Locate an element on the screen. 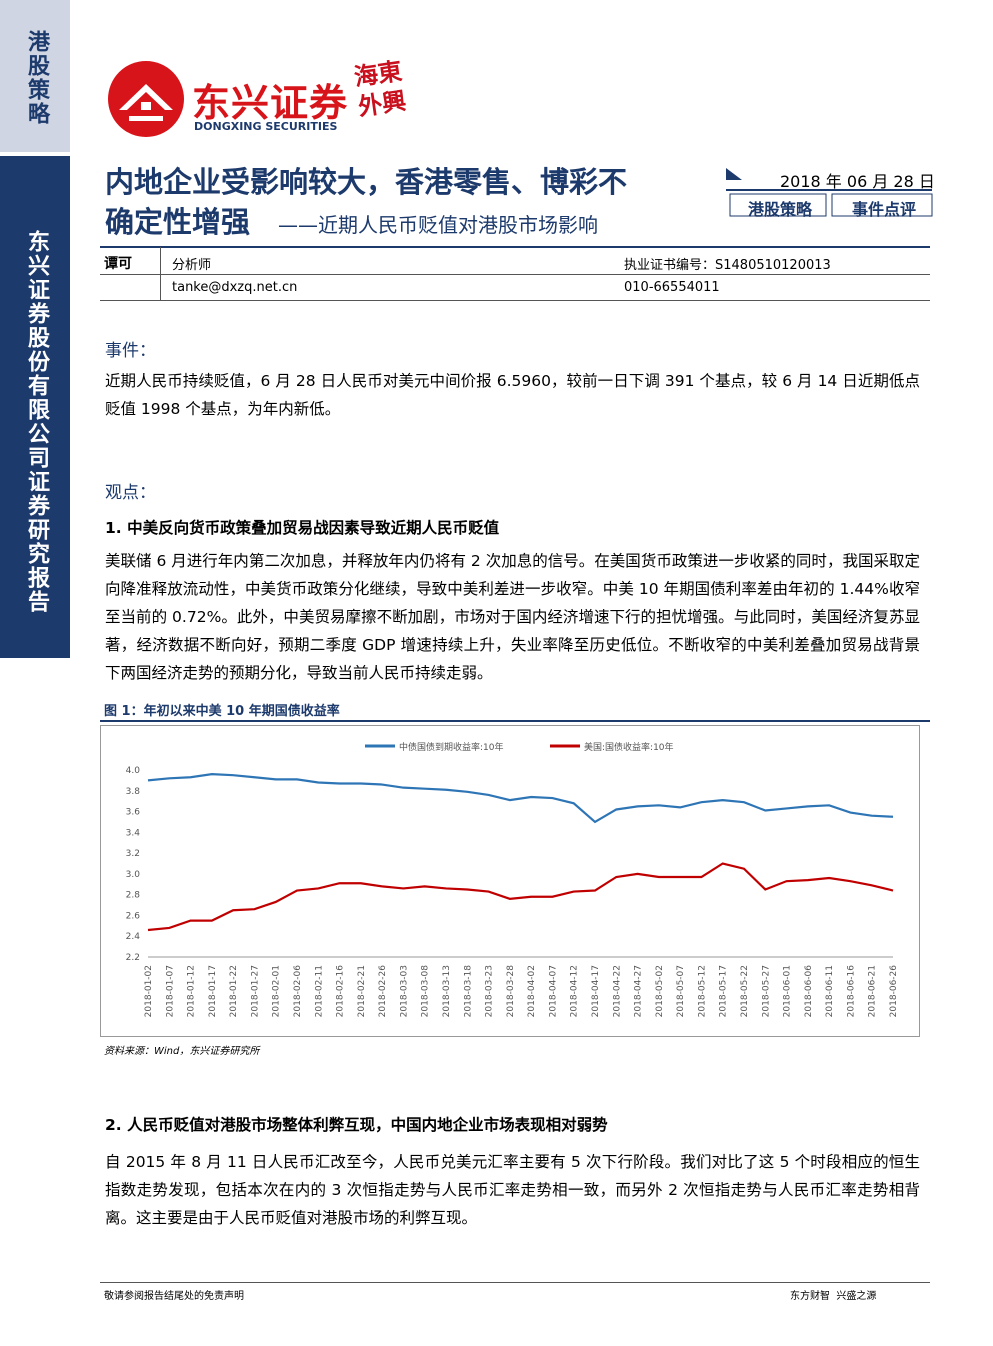 The image size is (993, 1346). x-tick-label: 2018-04-02 is located at coordinates (532, 991).